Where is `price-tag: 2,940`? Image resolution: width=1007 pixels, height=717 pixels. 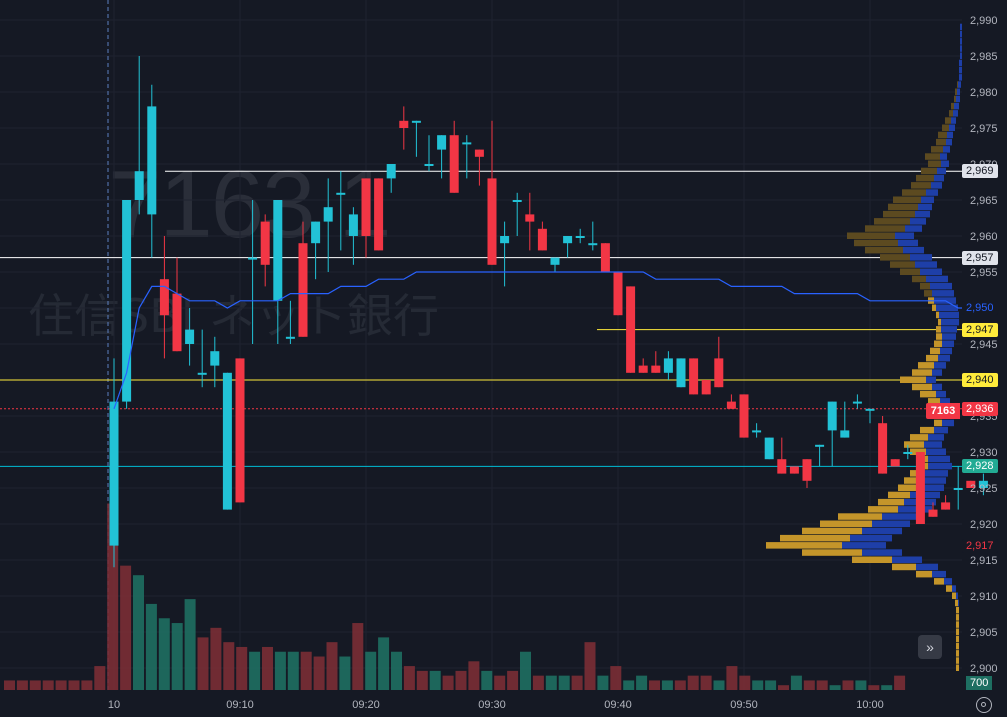 price-tag: 2,940 is located at coordinates (980, 380).